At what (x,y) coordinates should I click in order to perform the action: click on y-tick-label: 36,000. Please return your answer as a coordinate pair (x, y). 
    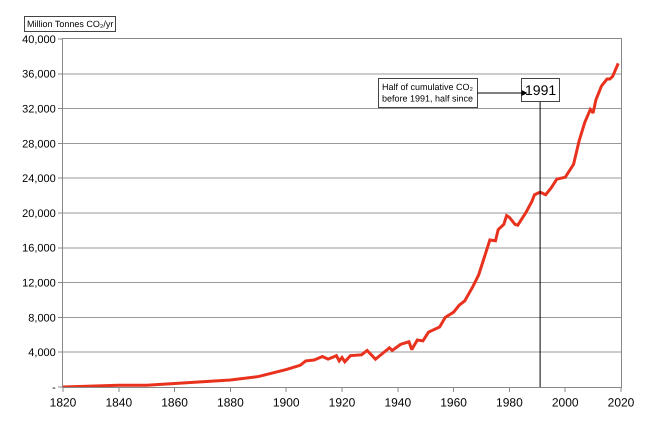
    Looking at the image, I should click on (39, 74).